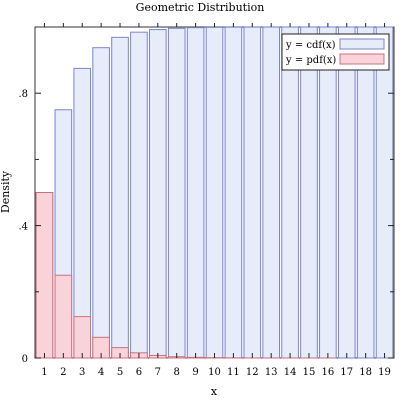  I want to click on x-tick-label-6: 6, so click(139, 372).